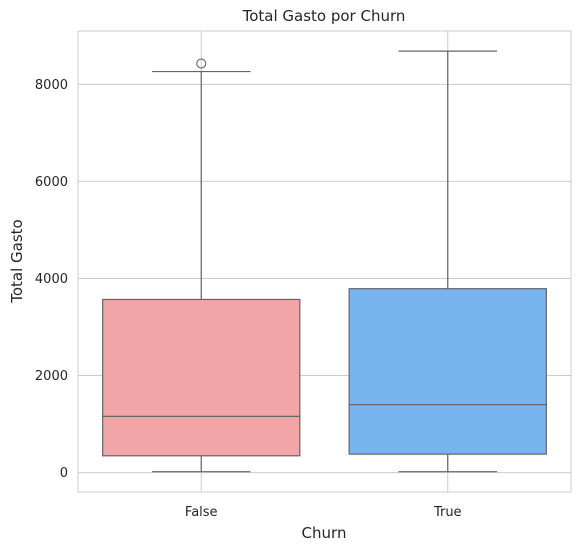 The image size is (580, 550). What do you see at coordinates (201, 63) in the screenshot?
I see `outlier-point` at bounding box center [201, 63].